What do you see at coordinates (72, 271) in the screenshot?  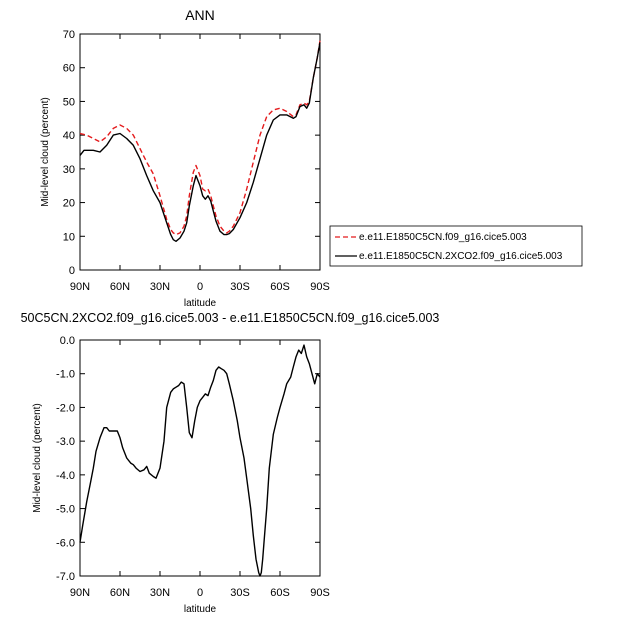 I see `y-tick-label: 0` at bounding box center [72, 271].